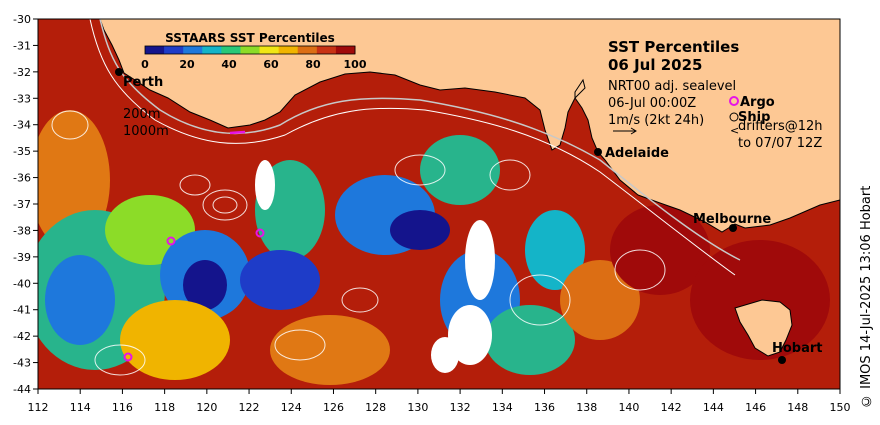  I want to click on current-scale-label: 1m/s (2kt 24h), so click(656, 120).